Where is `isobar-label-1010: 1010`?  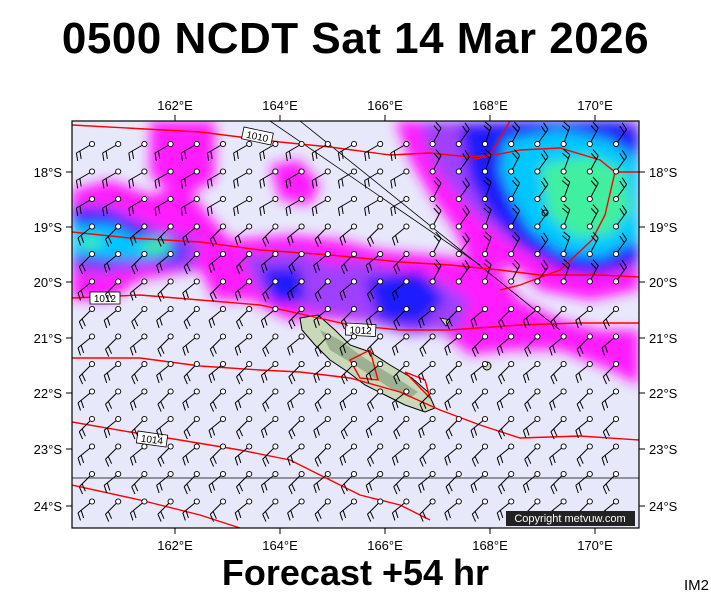
isobar-label-1010: 1010 is located at coordinates (257, 136).